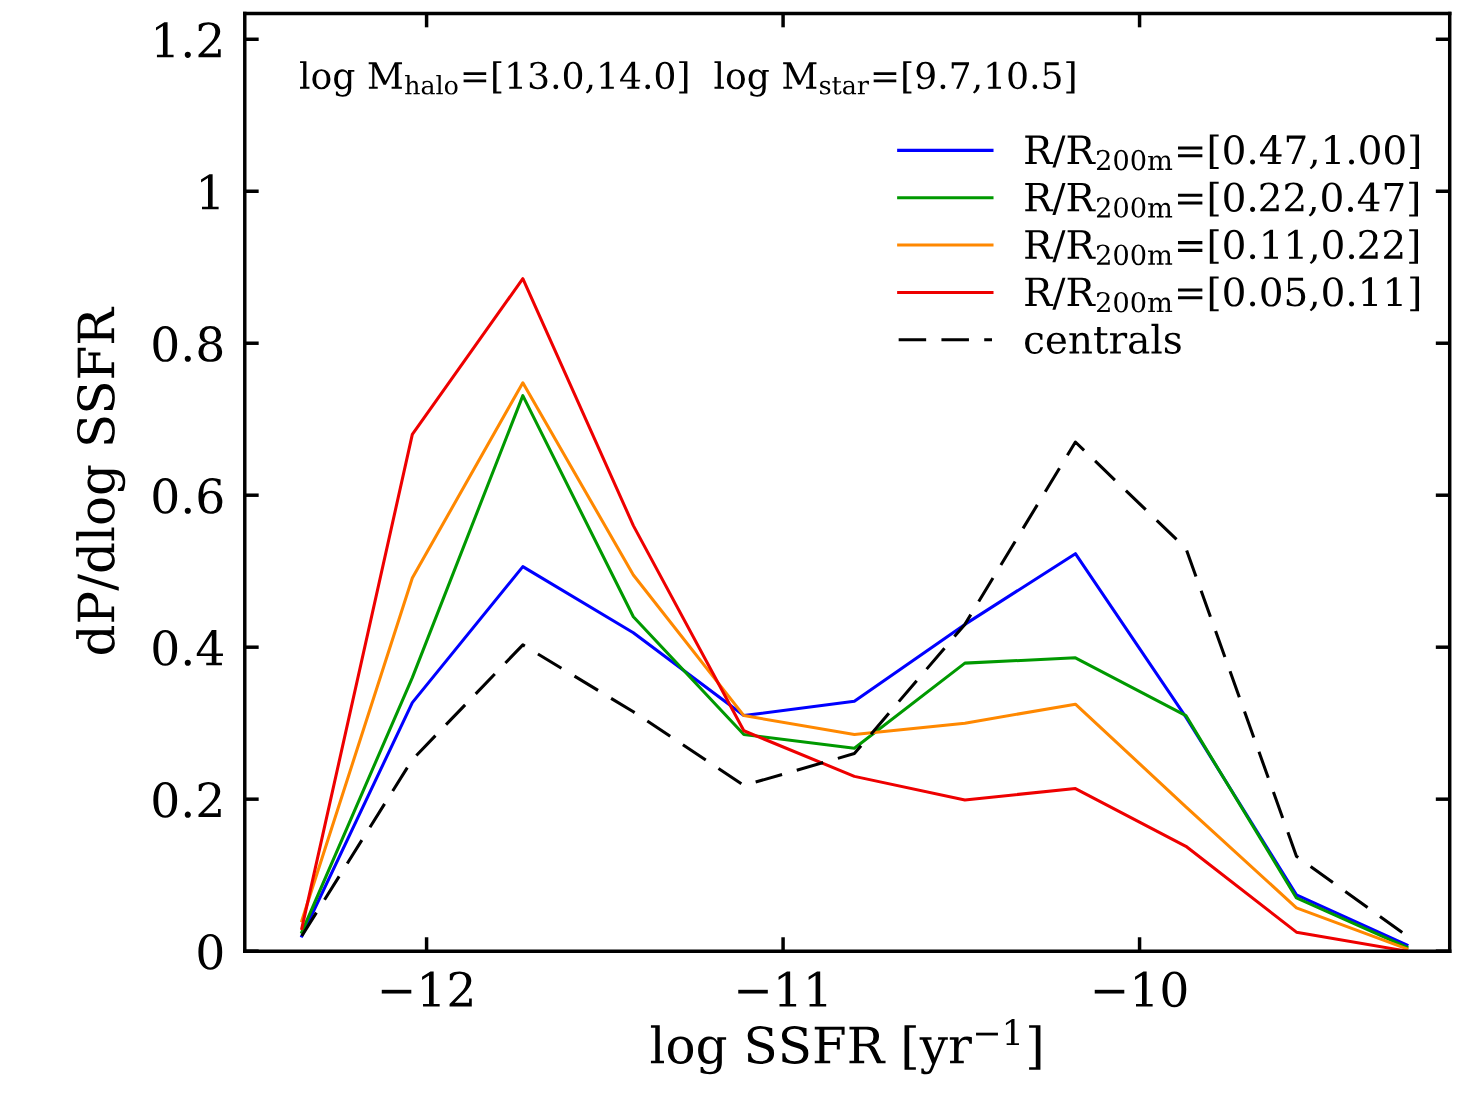 This screenshot has height=1119, width=1457. Describe the element at coordinates (782, 989) in the screenshot. I see `x-tick-label: −11` at that location.